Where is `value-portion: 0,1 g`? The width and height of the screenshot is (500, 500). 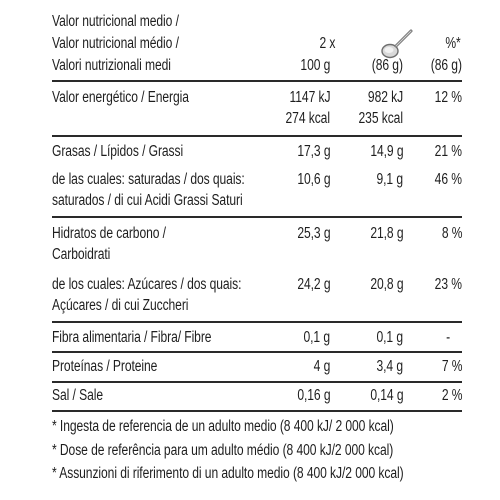 value-portion: 0,1 g is located at coordinates (389, 337).